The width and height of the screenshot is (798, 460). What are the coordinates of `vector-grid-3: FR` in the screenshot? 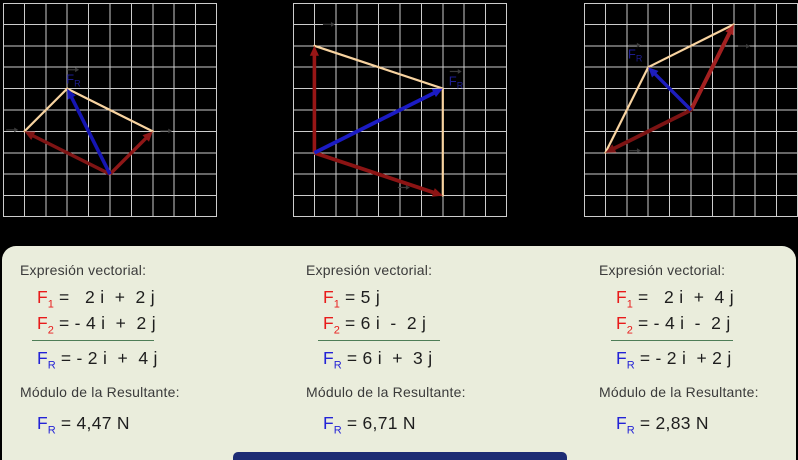 It's located at (691, 110).